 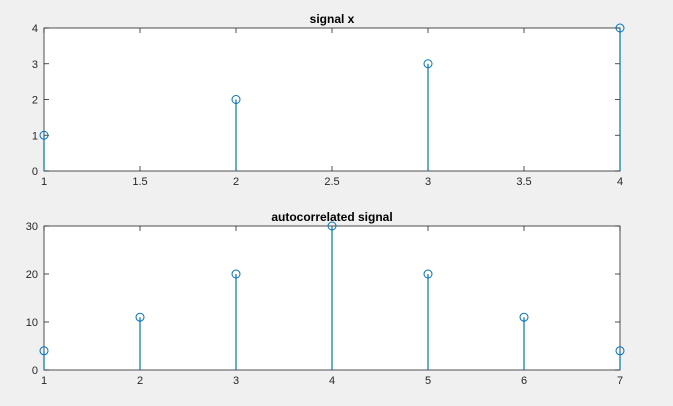 What do you see at coordinates (139, 182) in the screenshot?
I see `x-tick-label: 1.5` at bounding box center [139, 182].